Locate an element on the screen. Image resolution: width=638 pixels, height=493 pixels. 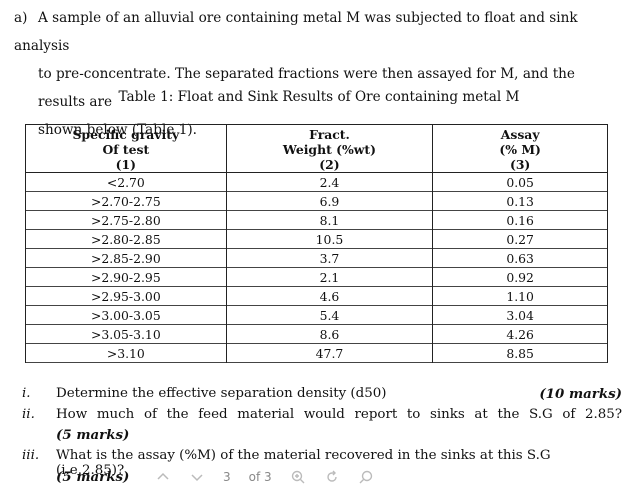
question-number: iii. is located at coordinates (31, 455).